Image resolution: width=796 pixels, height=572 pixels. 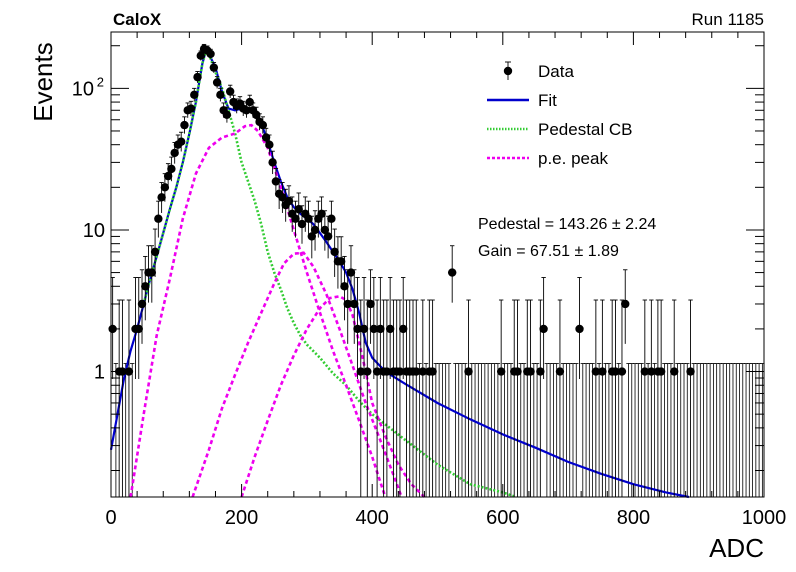 What do you see at coordinates (110, 518) in the screenshot?
I see `x-tick-label: 0` at bounding box center [110, 518].